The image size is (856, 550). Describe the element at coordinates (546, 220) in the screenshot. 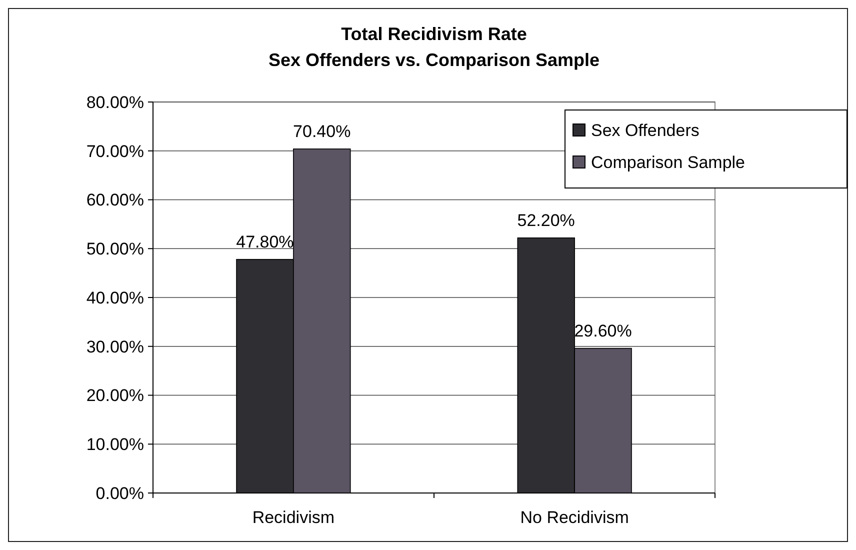

I see `data-label: 52.20%` at that location.